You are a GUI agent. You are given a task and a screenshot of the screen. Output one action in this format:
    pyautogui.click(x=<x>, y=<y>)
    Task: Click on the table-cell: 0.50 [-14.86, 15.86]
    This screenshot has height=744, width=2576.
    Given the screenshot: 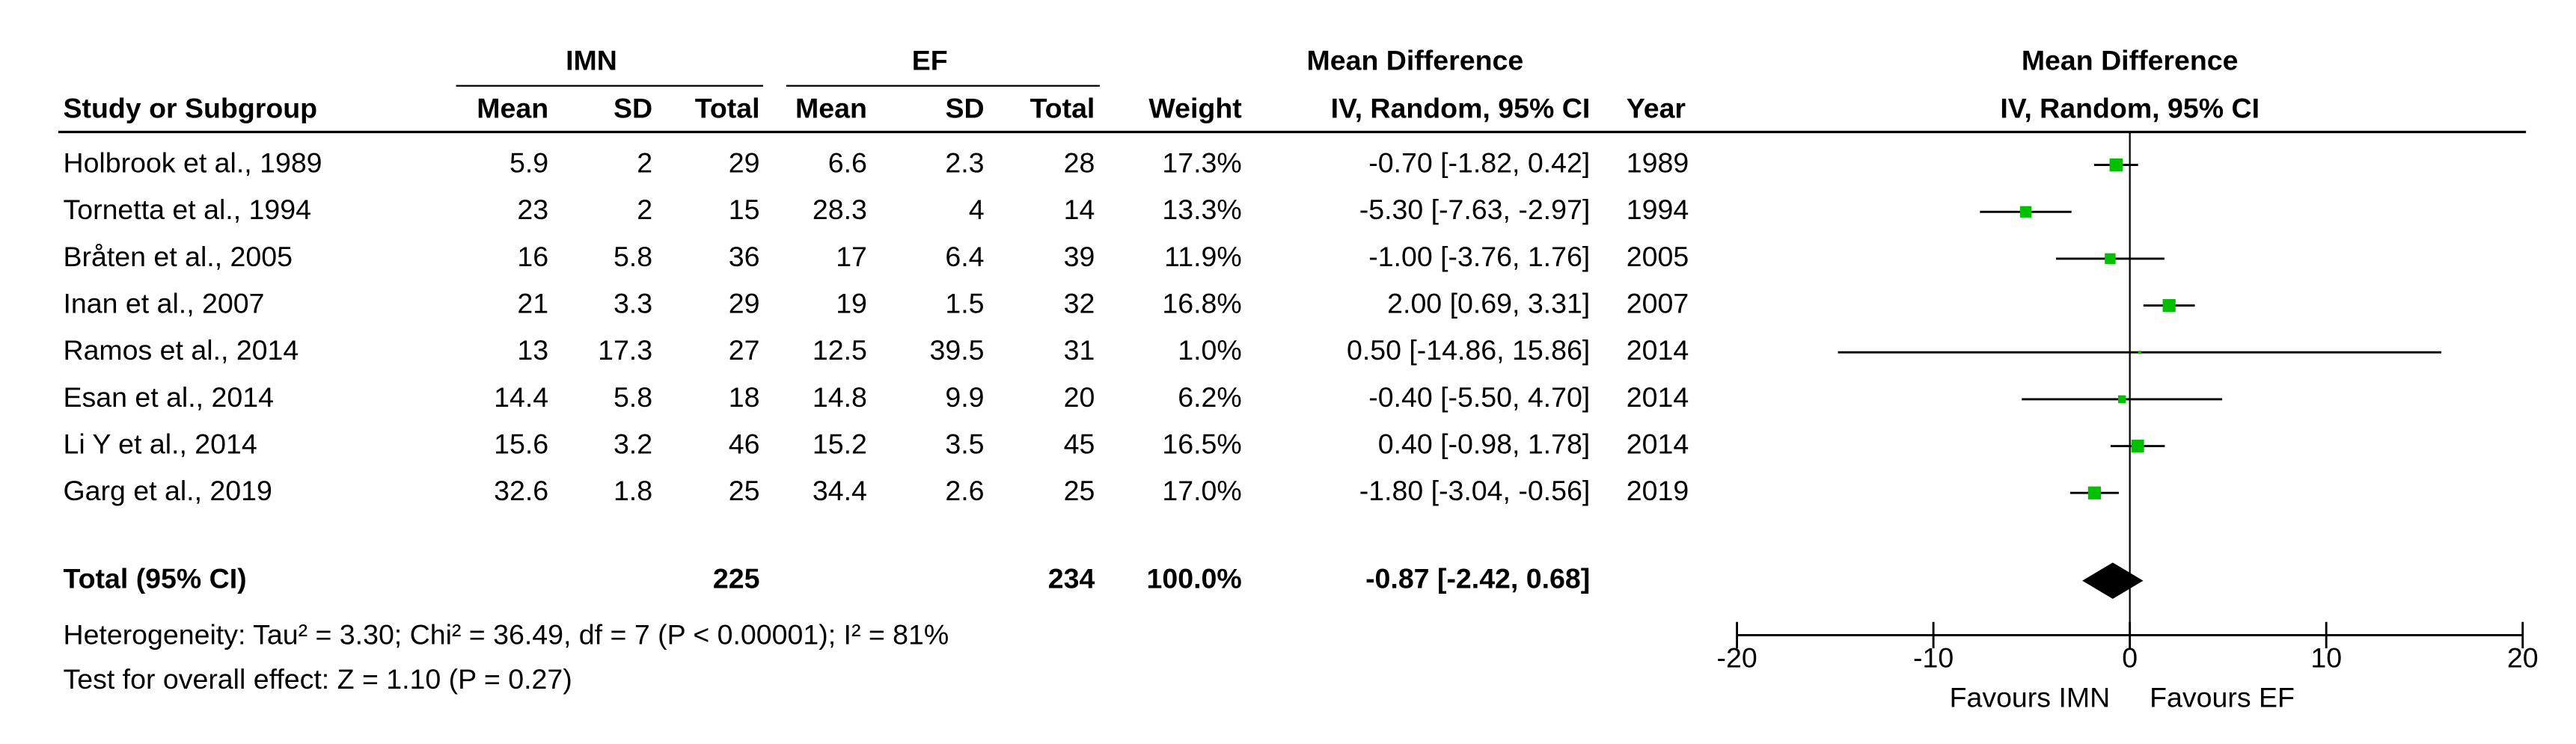 What is the action you would take?
    pyautogui.click(x=1469, y=350)
    